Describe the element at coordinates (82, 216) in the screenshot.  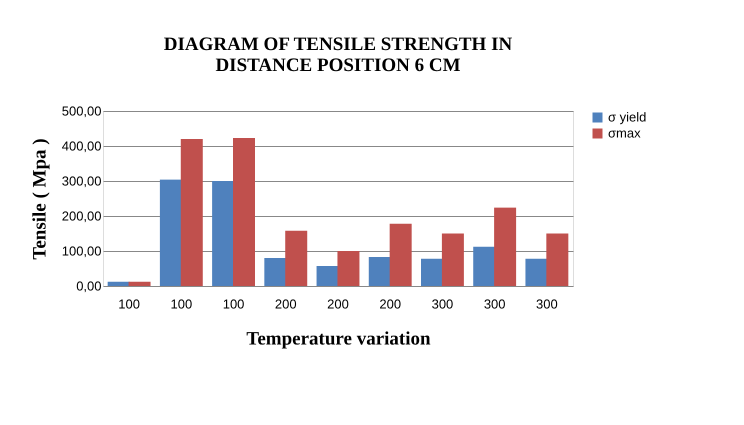
I see `y-tick-label: 200,00` at that location.